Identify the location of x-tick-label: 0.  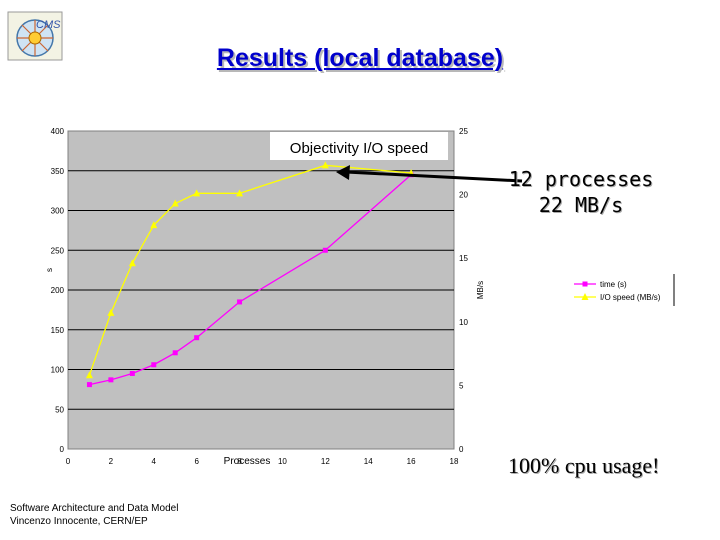
(68, 461).